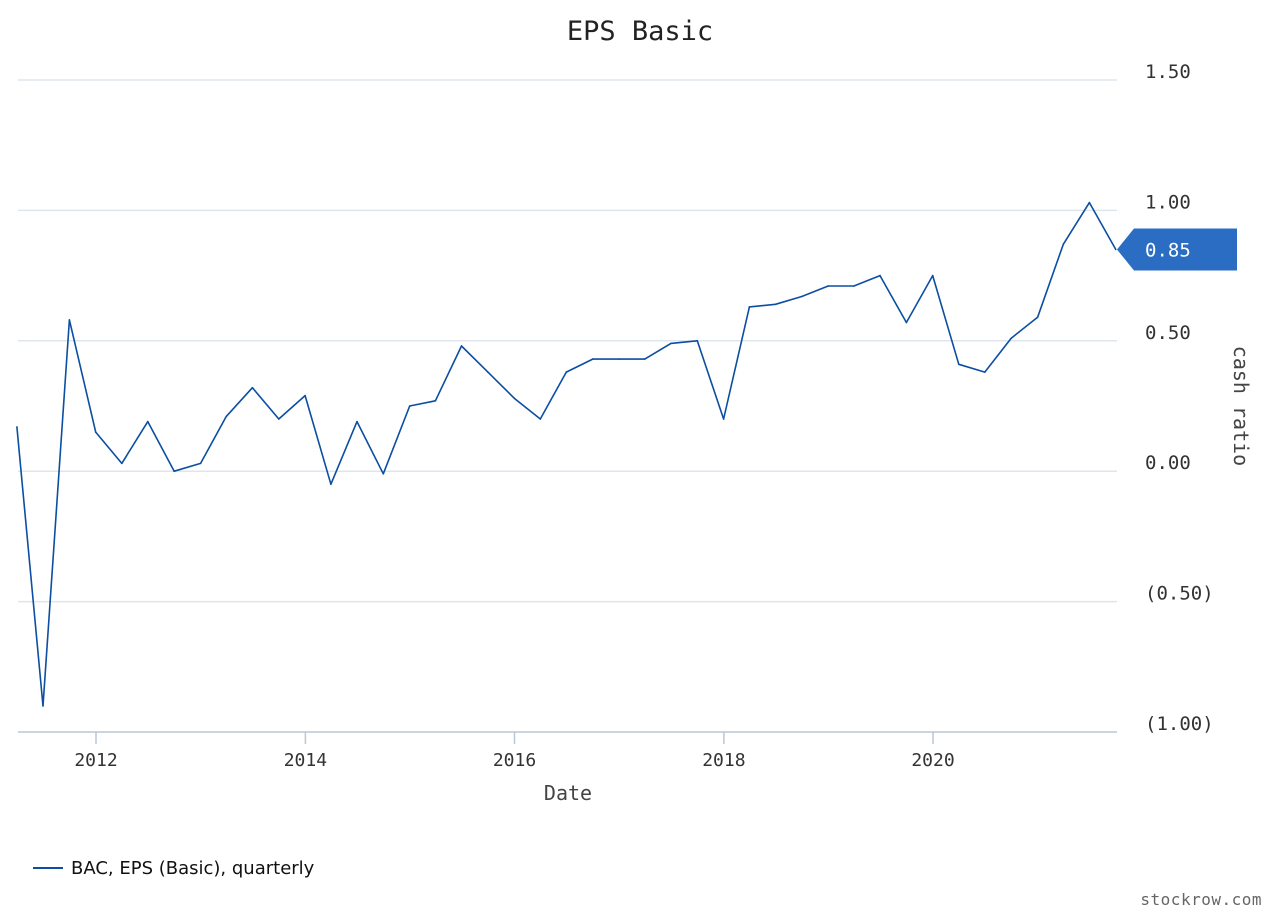 The width and height of the screenshot is (1280, 914). What do you see at coordinates (1201, 899) in the screenshot?
I see `credit-text: stockrow.com` at bounding box center [1201, 899].